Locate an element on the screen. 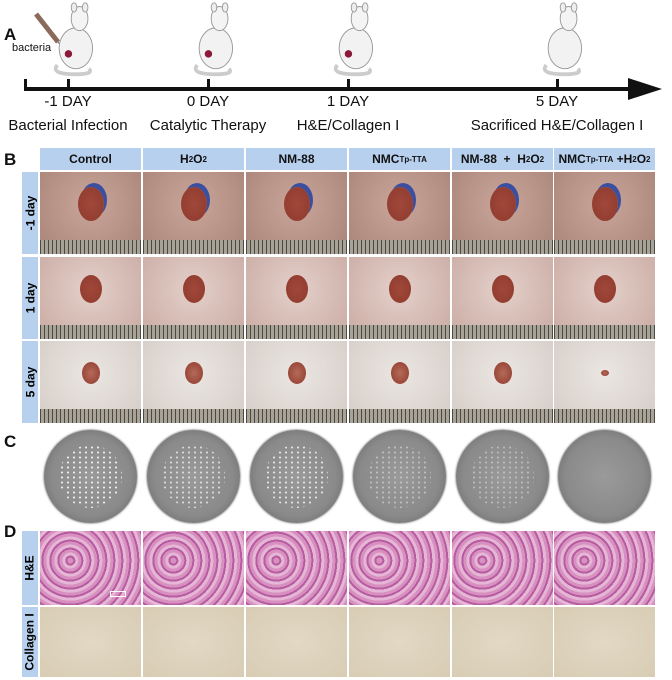 The height and width of the screenshot is (680, 672). panel-label-d: D is located at coordinates (10, 531).